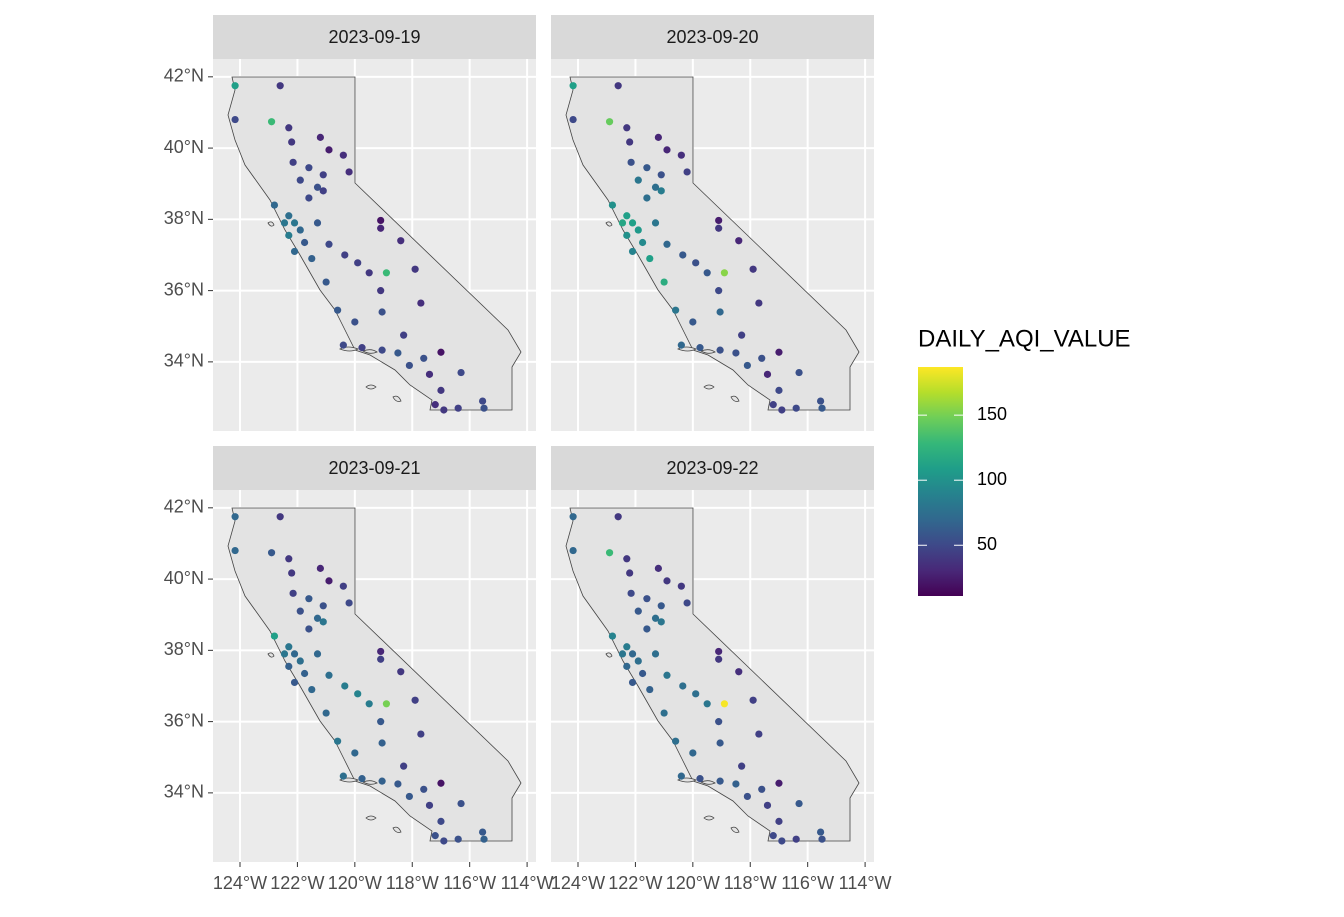 The width and height of the screenshot is (1344, 917). What do you see at coordinates (987, 544) in the screenshot?
I see `colorbar-label: 50` at bounding box center [987, 544].